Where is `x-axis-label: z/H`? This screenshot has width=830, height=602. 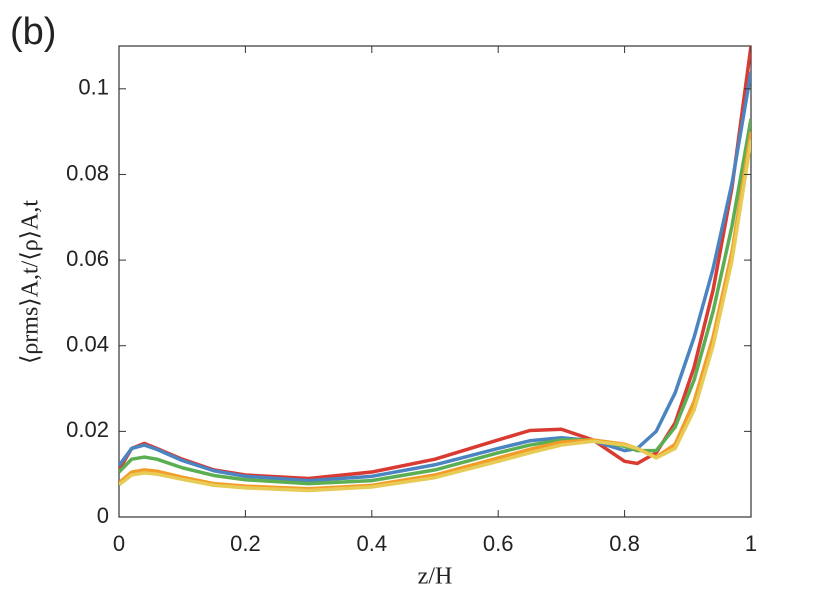
x-axis-label: z/H is located at coordinates (435, 577).